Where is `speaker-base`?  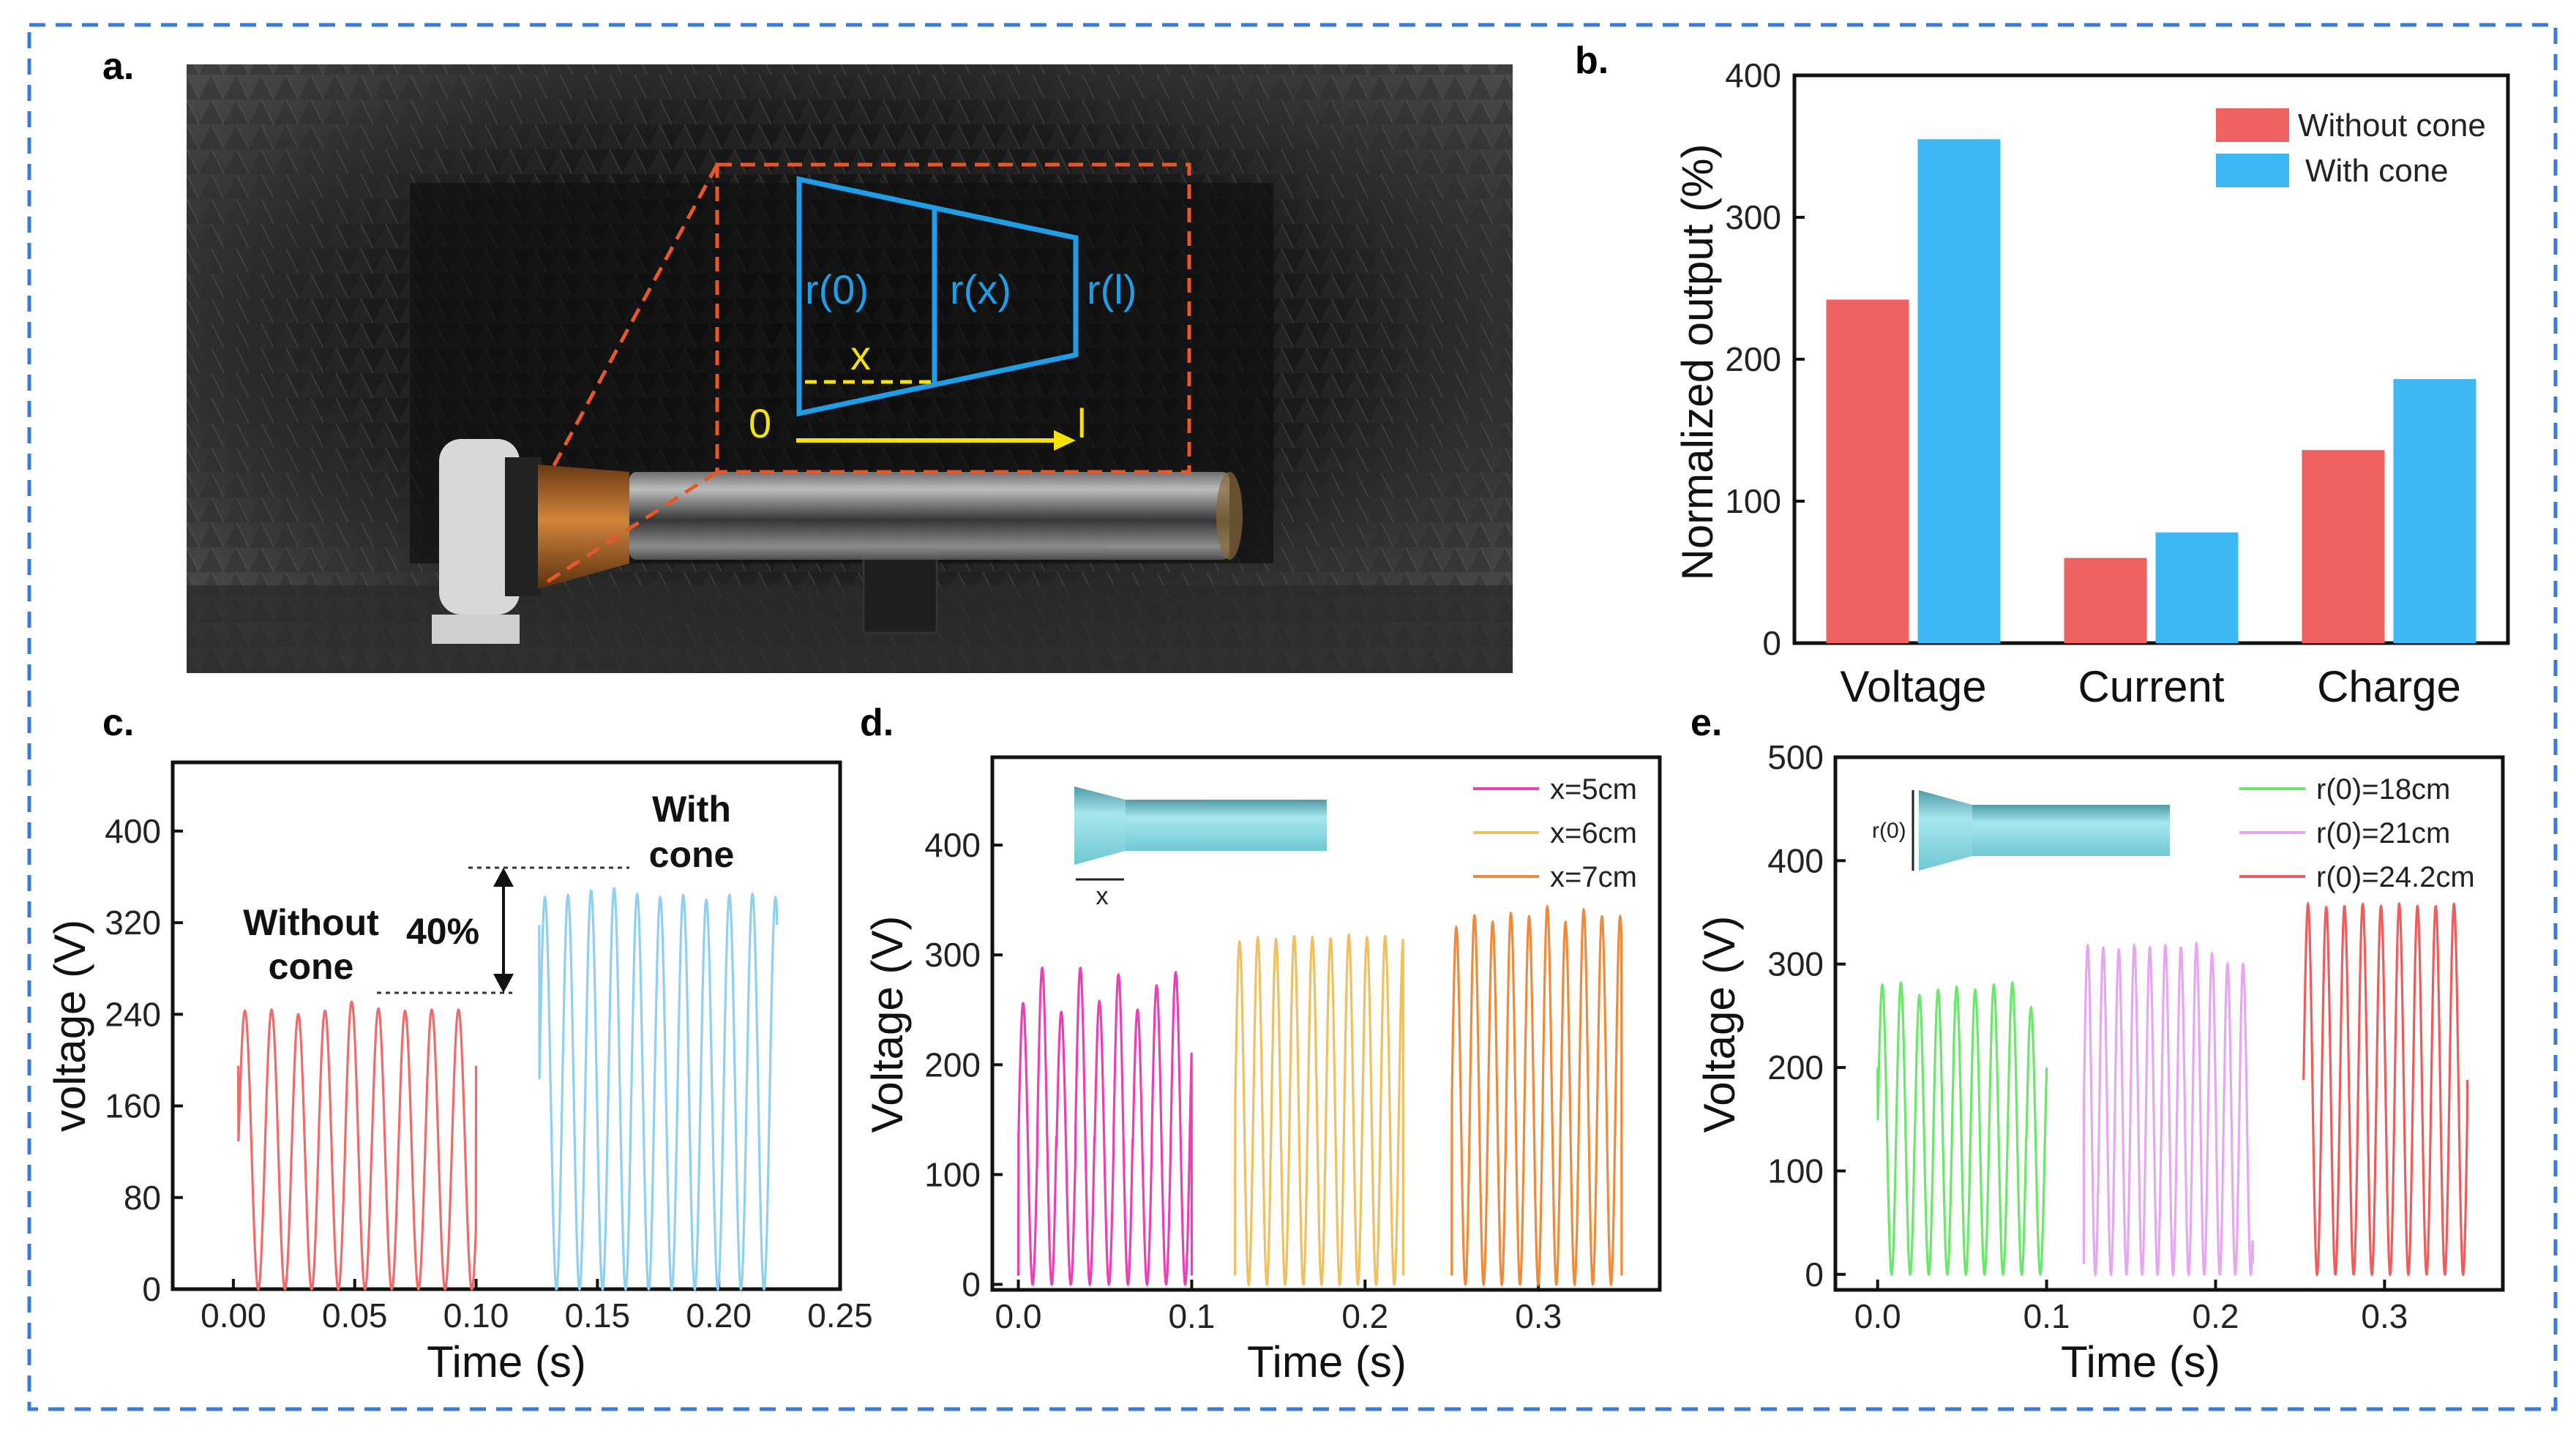
speaker-base is located at coordinates (476, 629).